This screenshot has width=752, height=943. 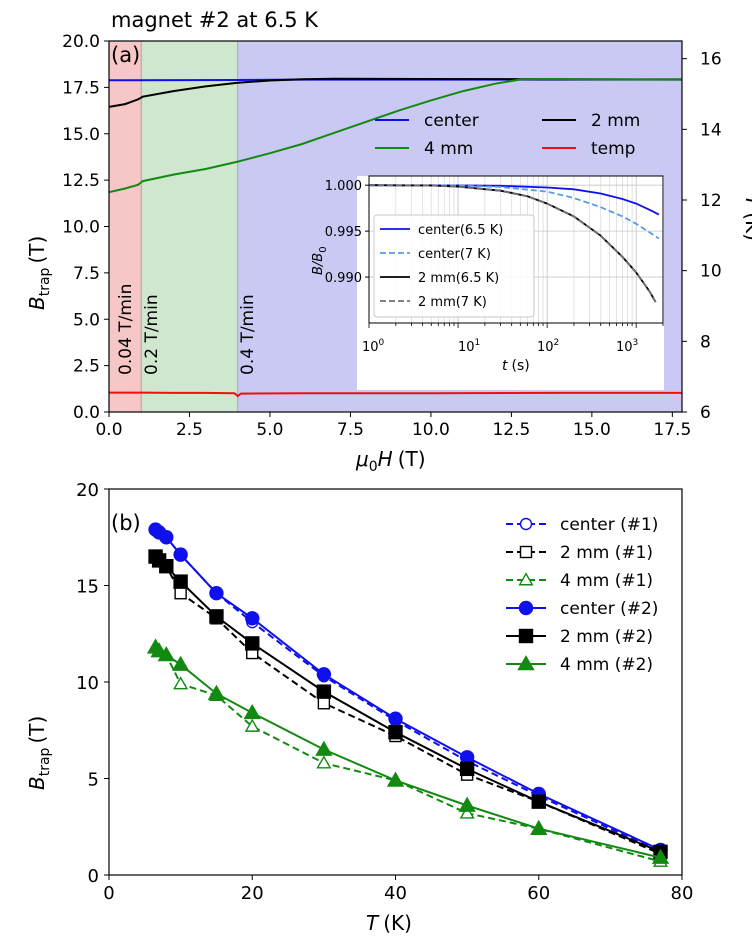 I want to click on panel-a-xlabel: μ0H (T), so click(x=390, y=461).